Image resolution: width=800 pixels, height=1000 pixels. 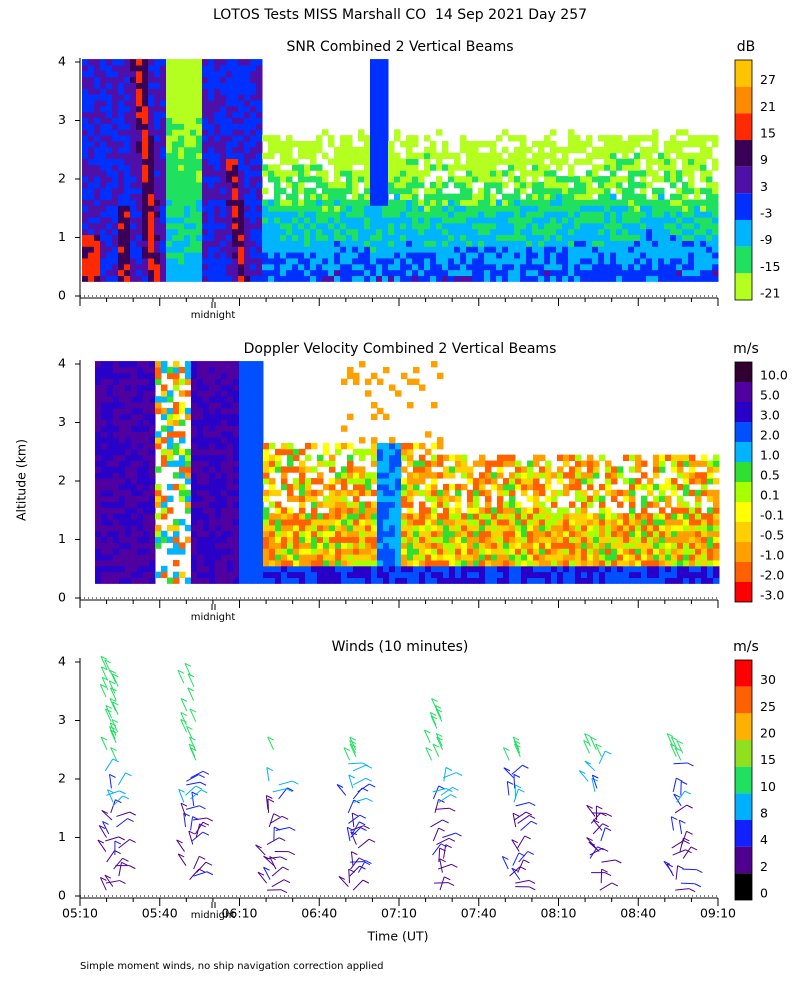 What do you see at coordinates (774, 375) in the screenshot?
I see `colorbar-label: 10.0` at bounding box center [774, 375].